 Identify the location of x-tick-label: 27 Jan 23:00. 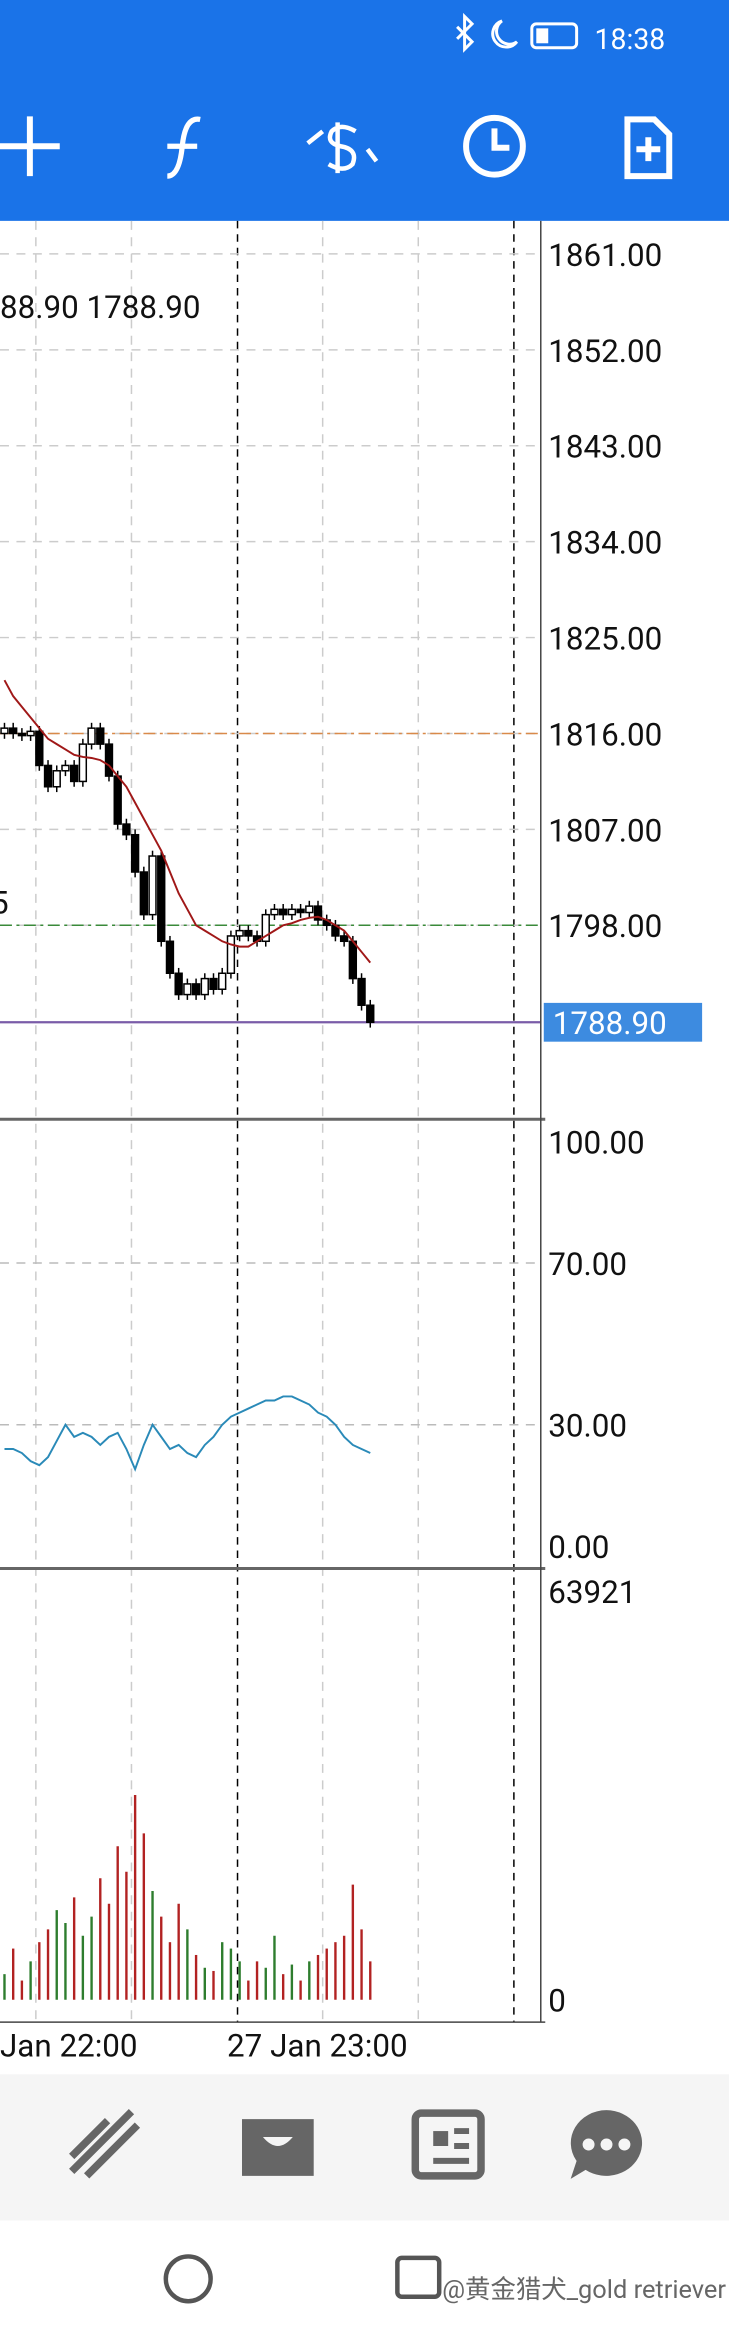
(317, 2045).